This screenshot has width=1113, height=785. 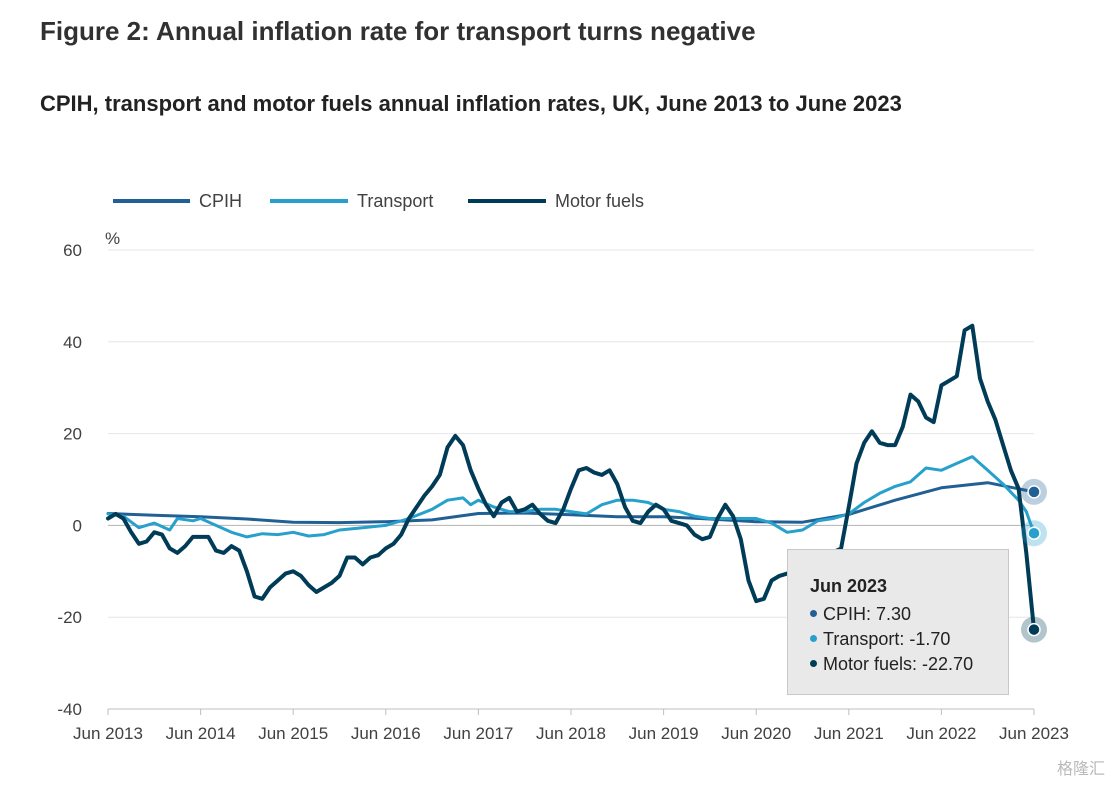 What do you see at coordinates (599, 201) in the screenshot?
I see `legend-motor-fuels-label: Motor fuels` at bounding box center [599, 201].